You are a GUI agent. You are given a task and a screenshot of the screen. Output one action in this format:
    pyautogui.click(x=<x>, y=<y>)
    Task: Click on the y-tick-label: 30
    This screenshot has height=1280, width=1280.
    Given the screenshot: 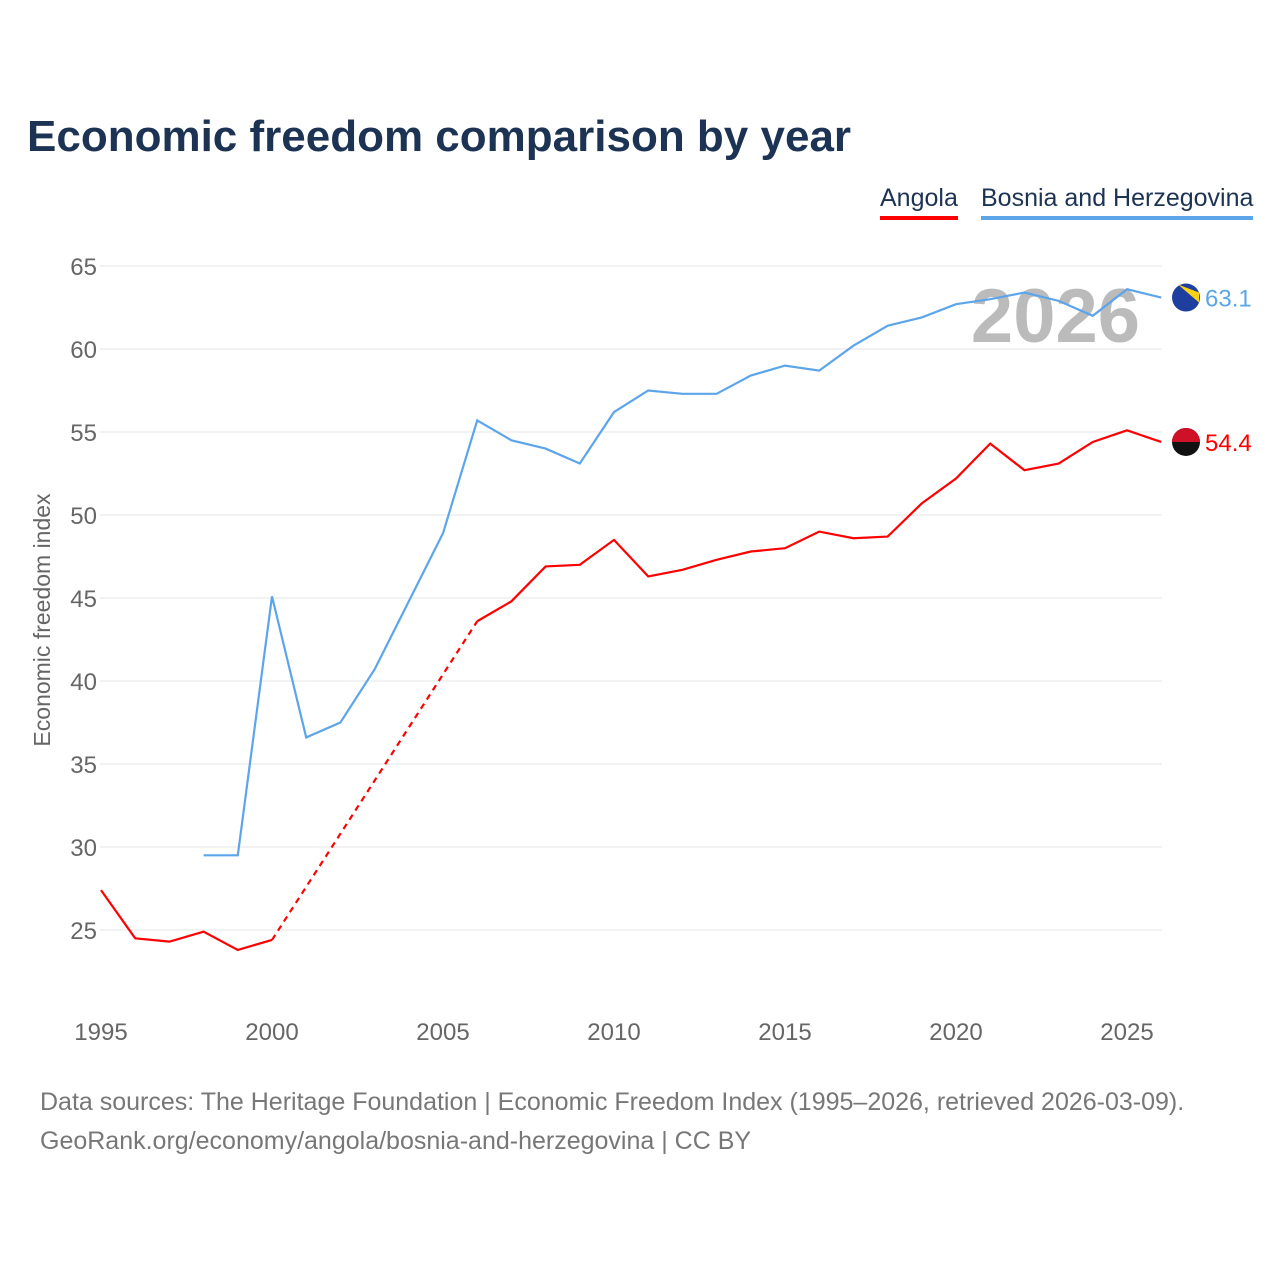 What is the action you would take?
    pyautogui.click(x=83, y=848)
    